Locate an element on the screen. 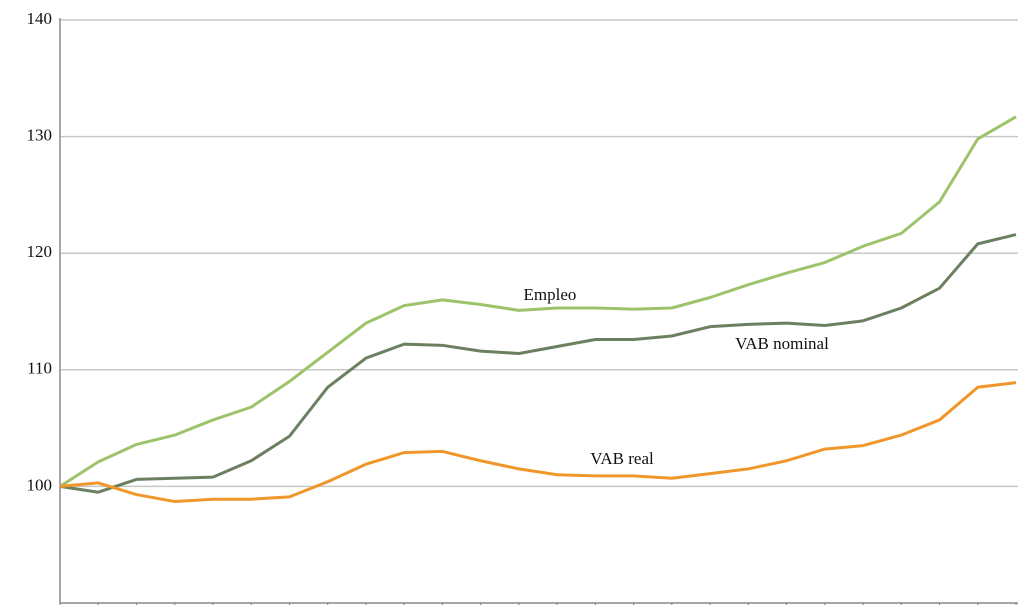  y-tick-label: 130 is located at coordinates (40, 135).